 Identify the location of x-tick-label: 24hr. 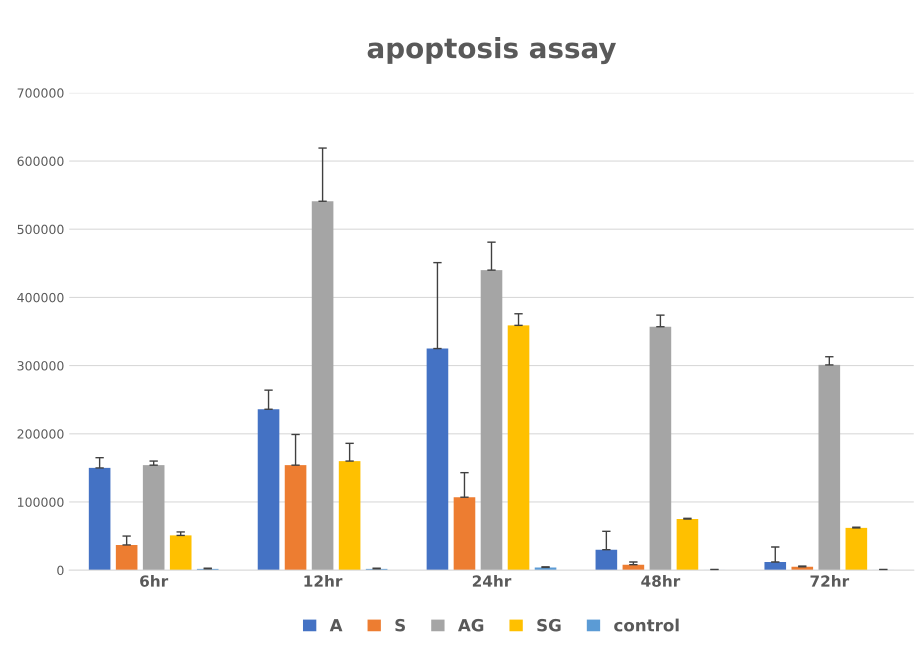
(492, 581).